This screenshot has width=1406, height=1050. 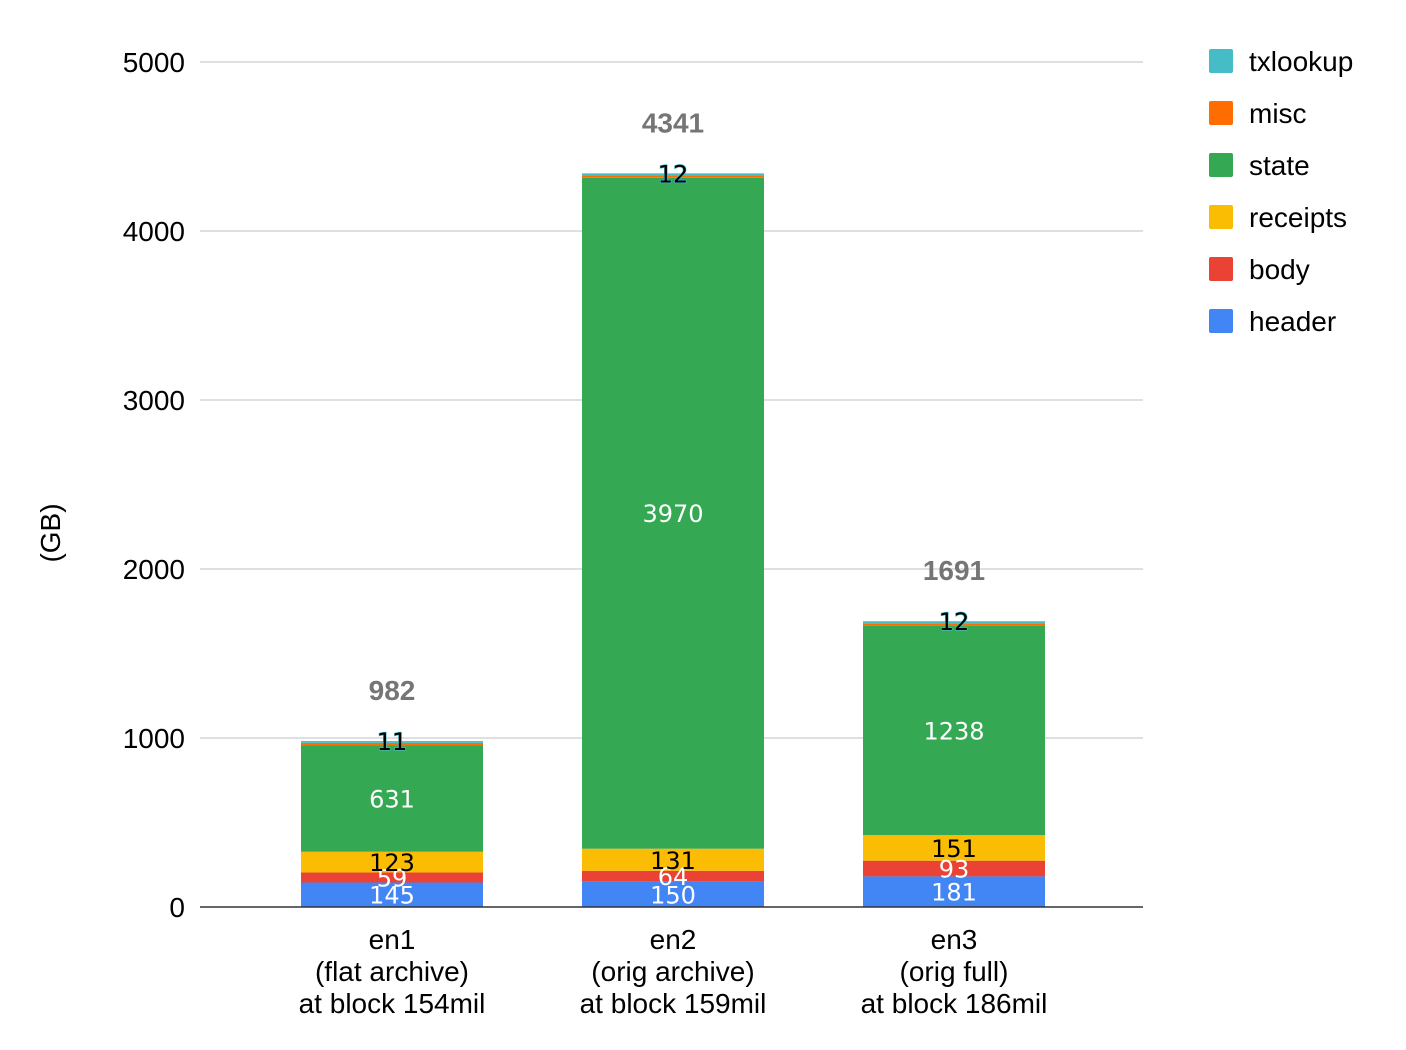 I want to click on data-label-header: 181, so click(x=954, y=893).